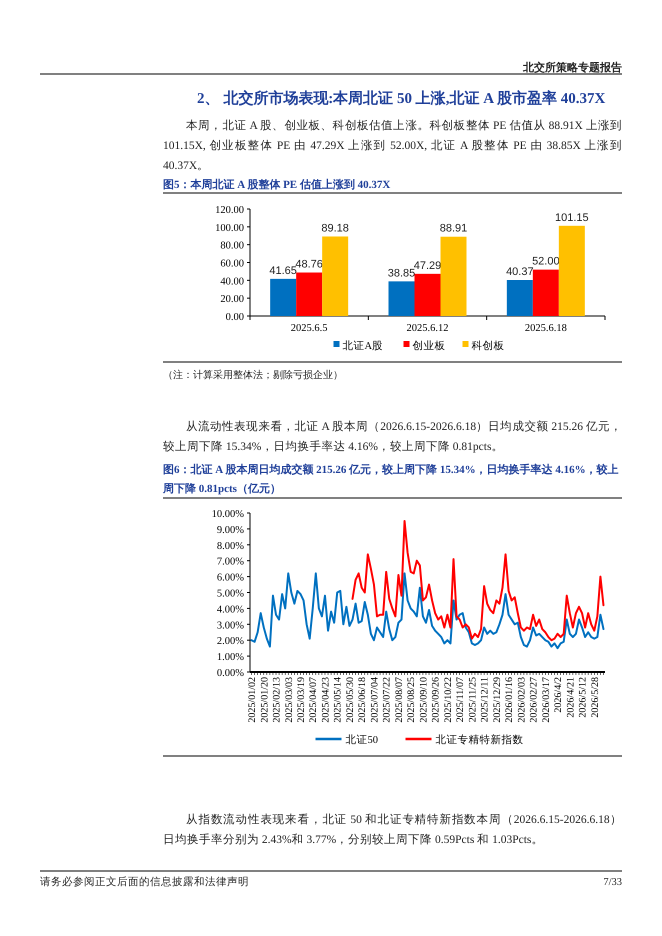  I want to click on y-tick-label: 60.00, so click(232, 264).